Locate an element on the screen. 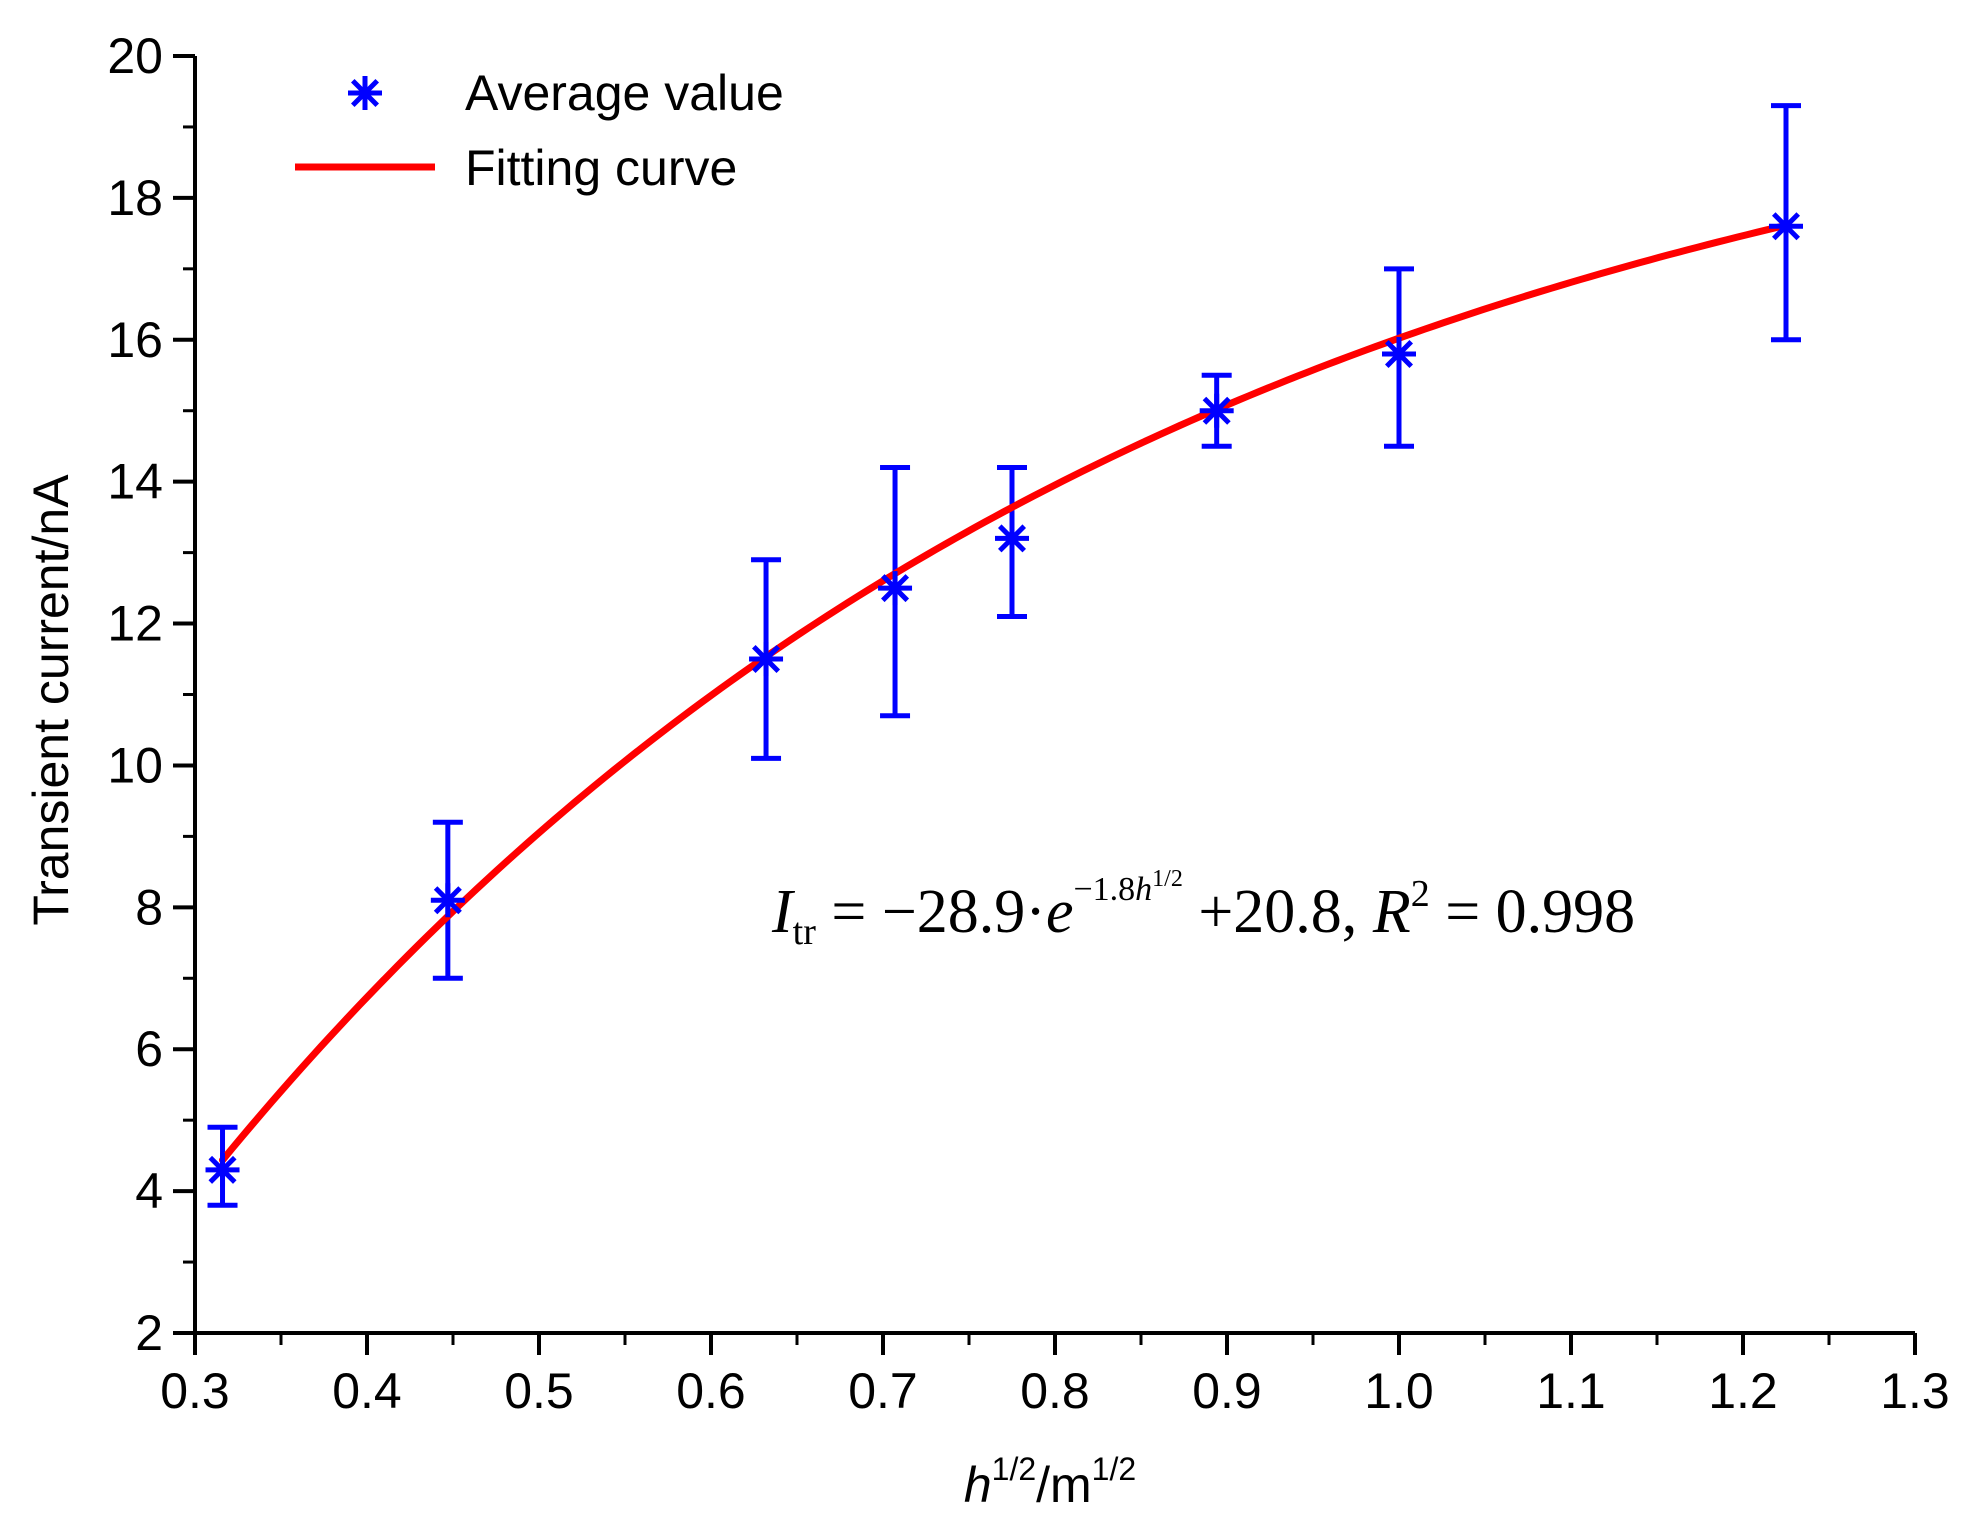 Image resolution: width=1976 pixels, height=1525 pixels. legend-label-fitting: Fitting curve is located at coordinates (601, 168).